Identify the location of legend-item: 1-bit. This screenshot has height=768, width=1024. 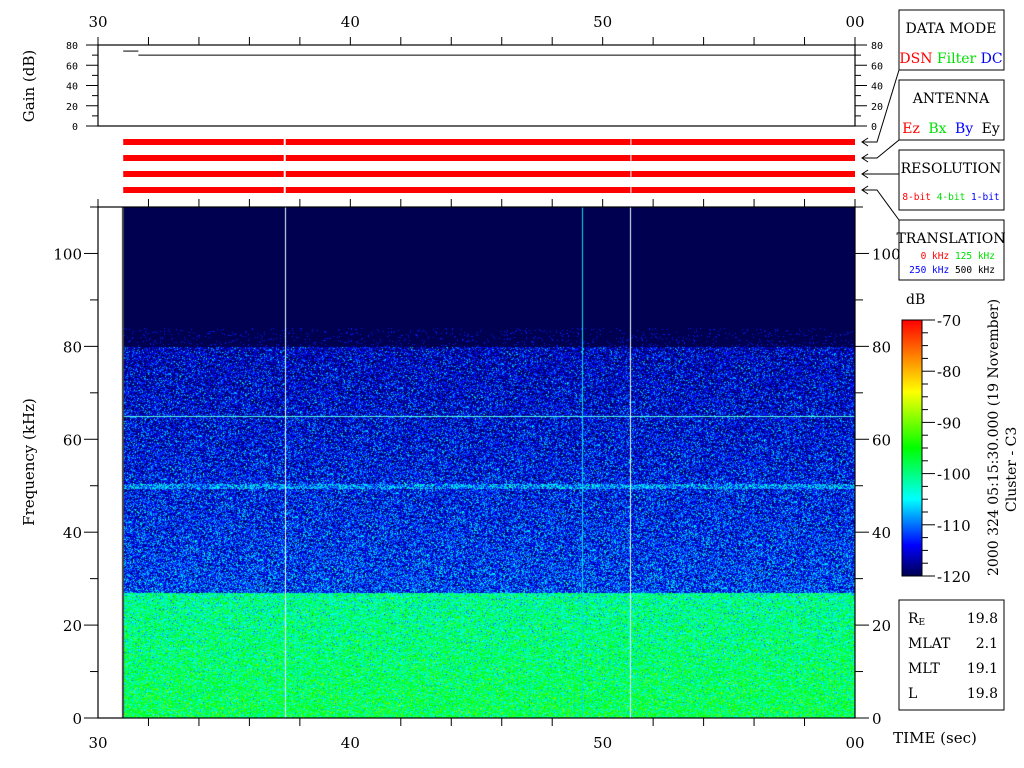
(985, 197).